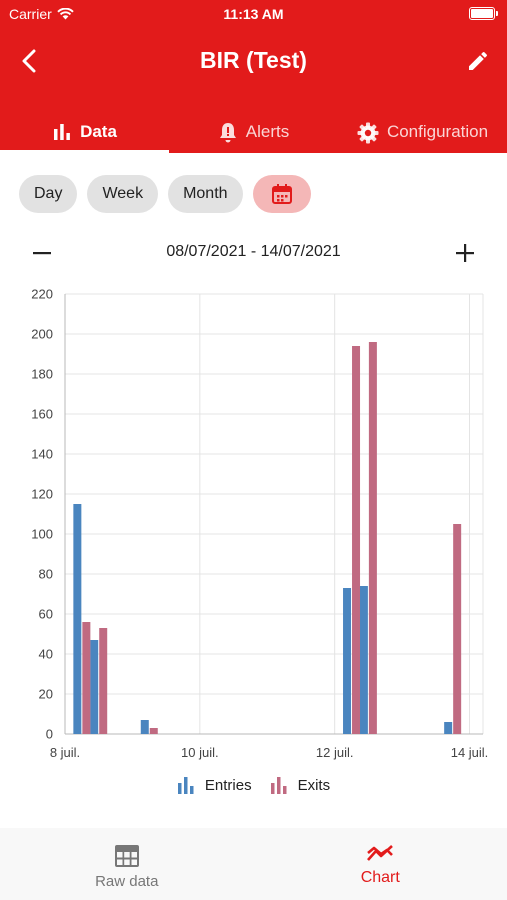  I want to click on y-tick-label: 80, so click(46, 574).